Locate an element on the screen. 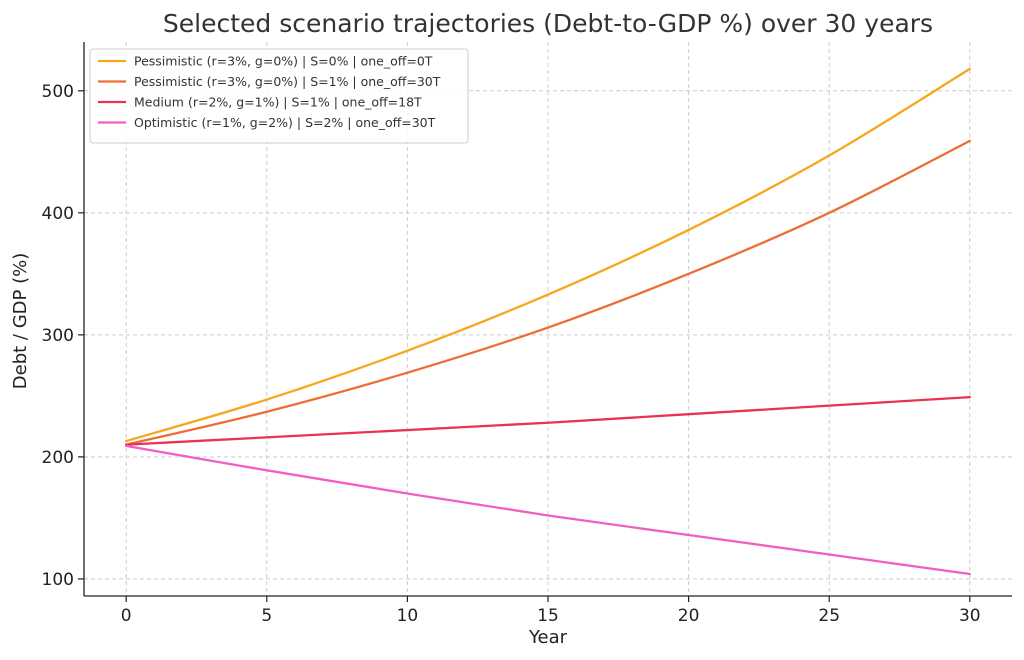 The width and height of the screenshot is (1024, 660). x-tick-label: 5 is located at coordinates (266, 616).